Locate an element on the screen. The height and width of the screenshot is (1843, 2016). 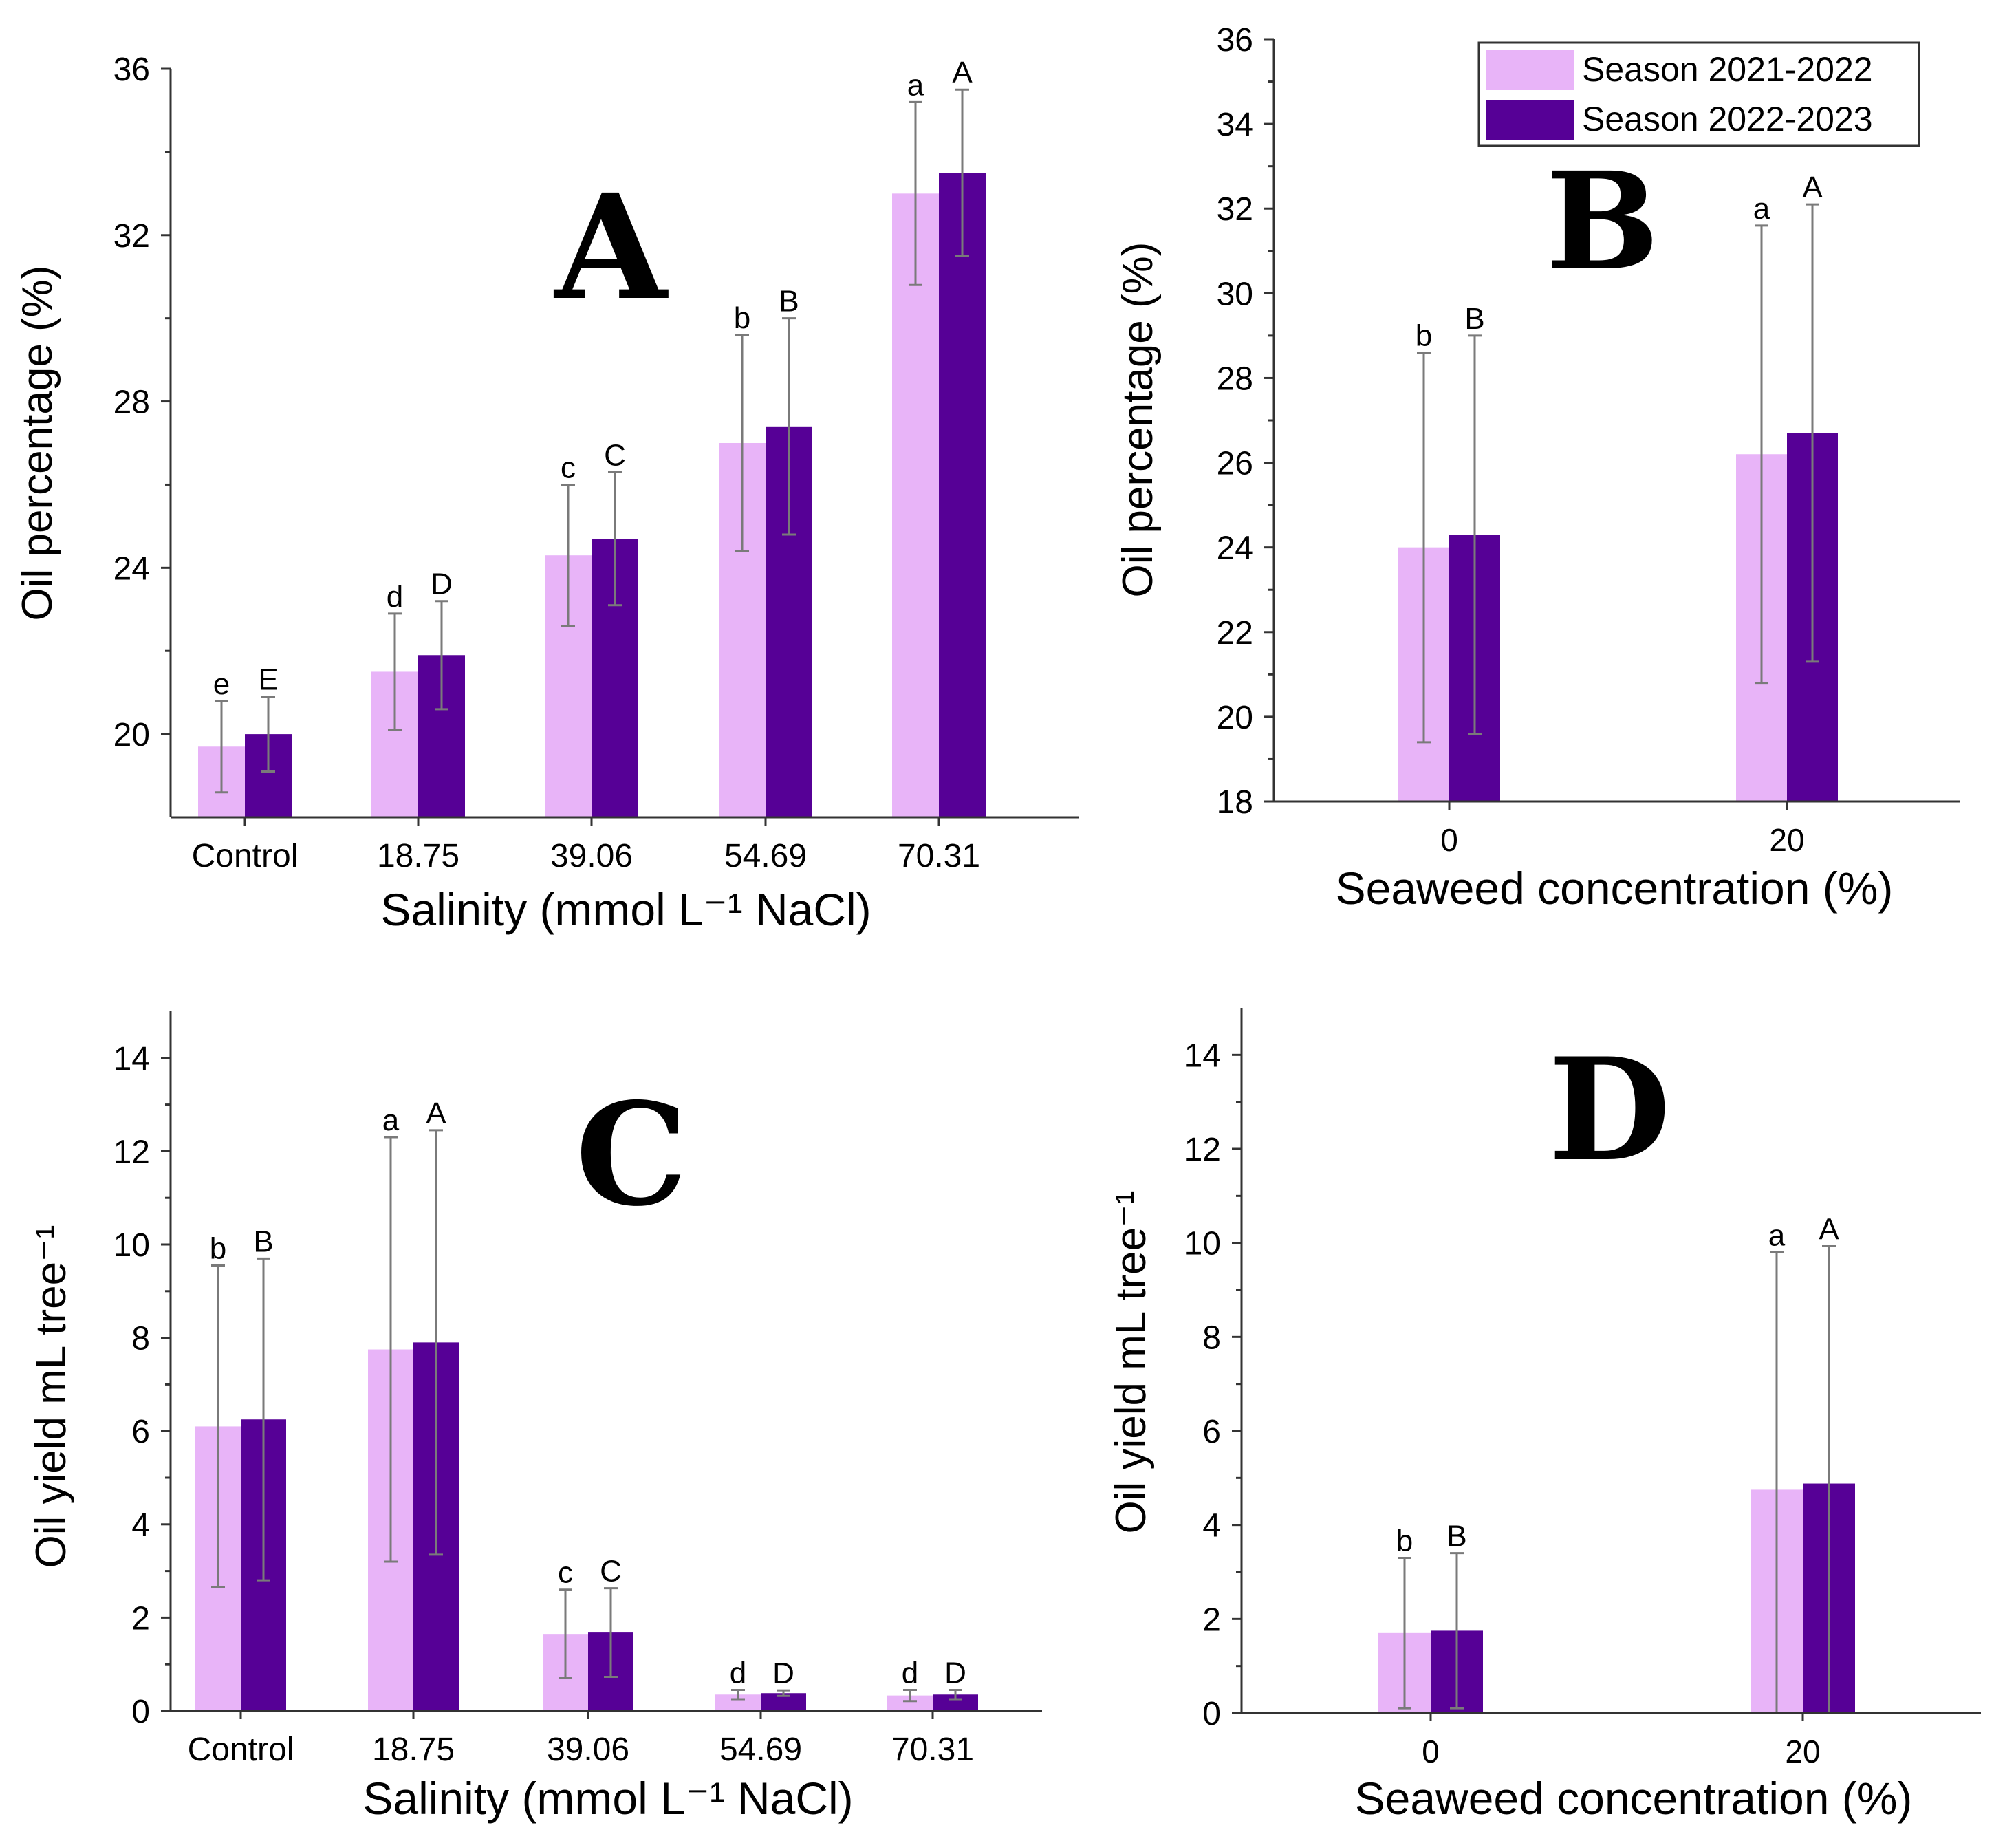
y-axis-title-b: Oil percentage (%) is located at coordinates (1138, 420).